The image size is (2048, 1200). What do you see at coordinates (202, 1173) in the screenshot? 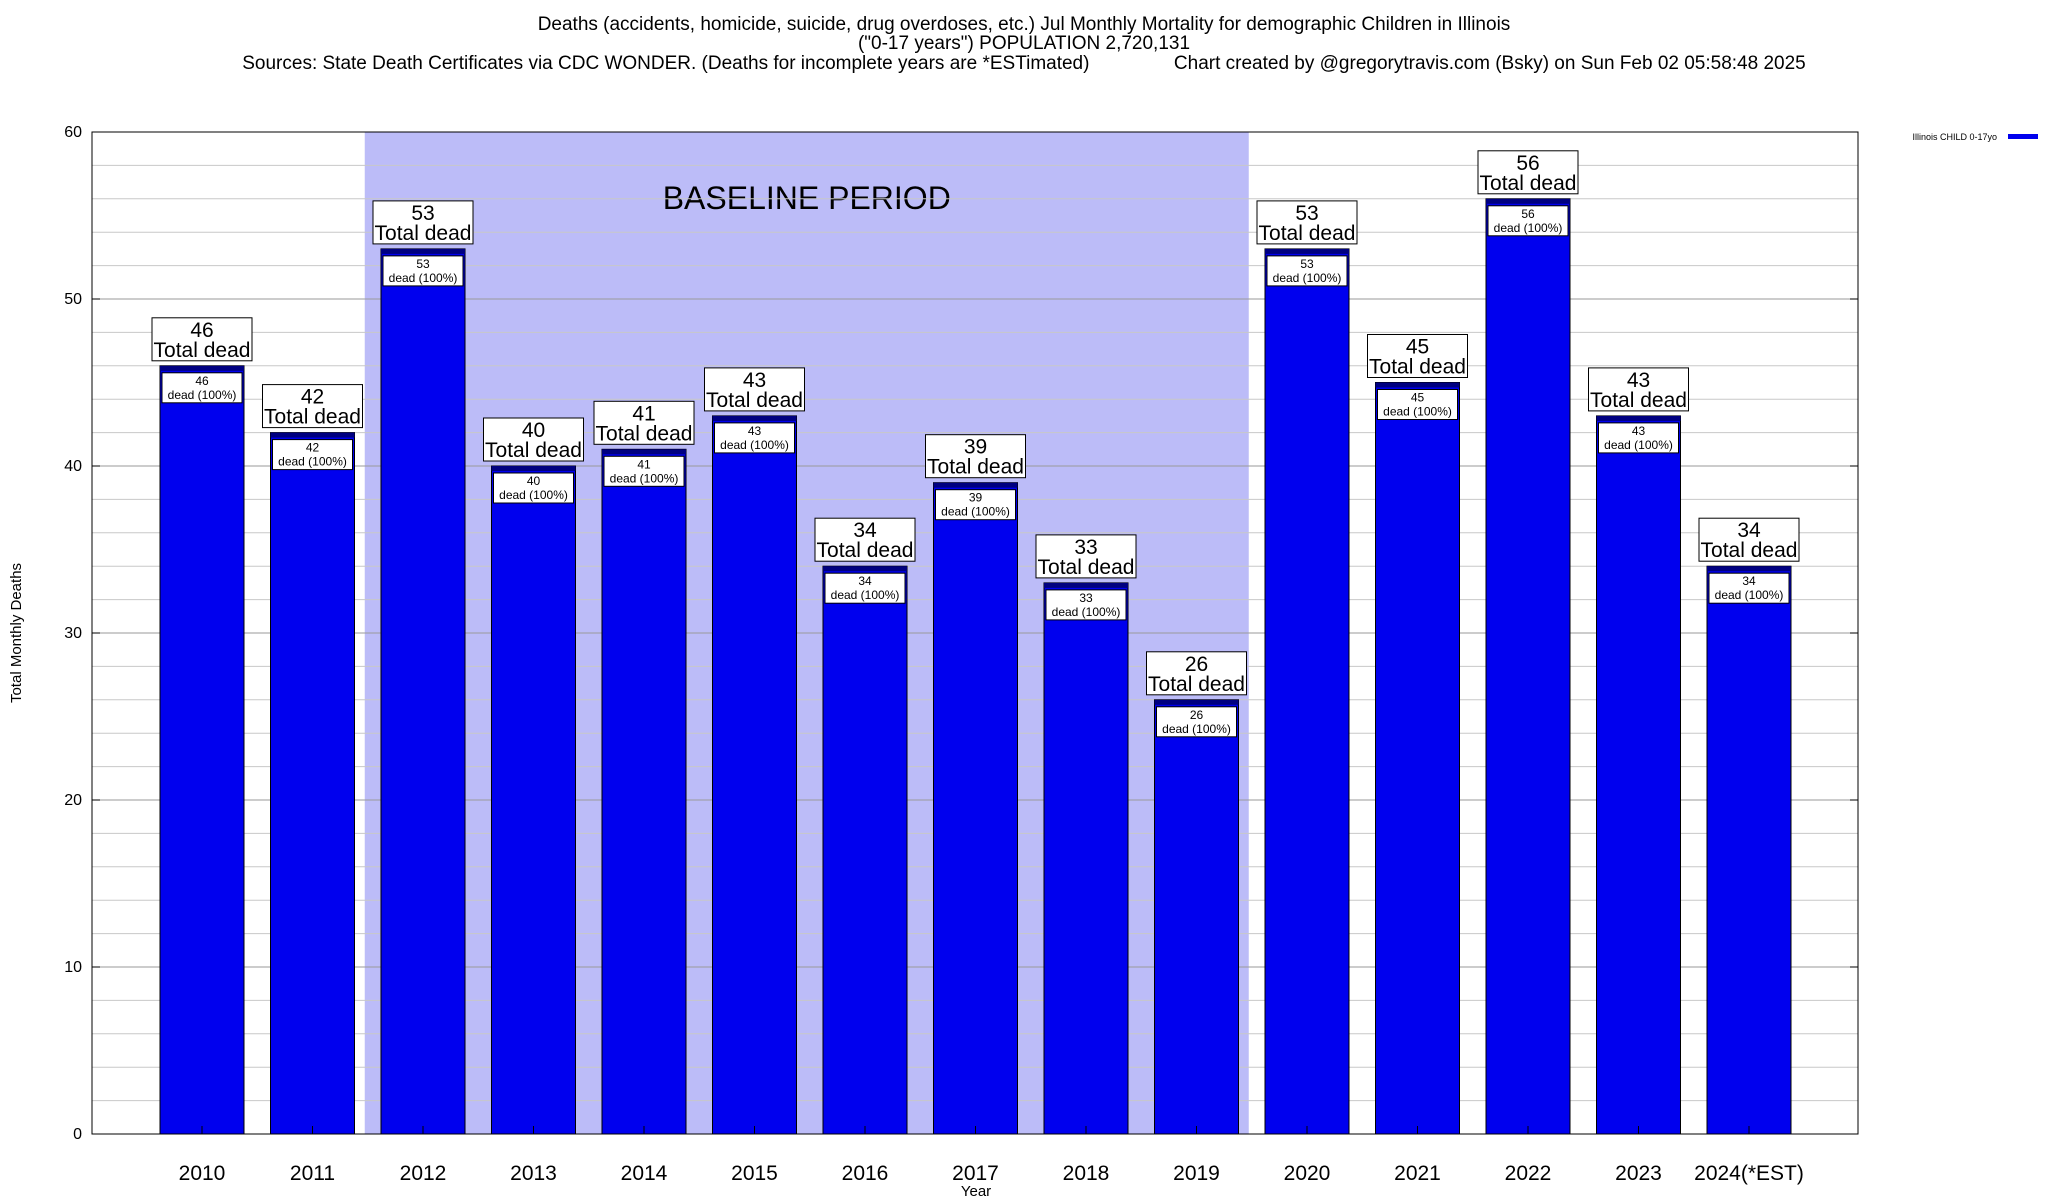
I see `x-tick-label: 2010` at bounding box center [202, 1173].